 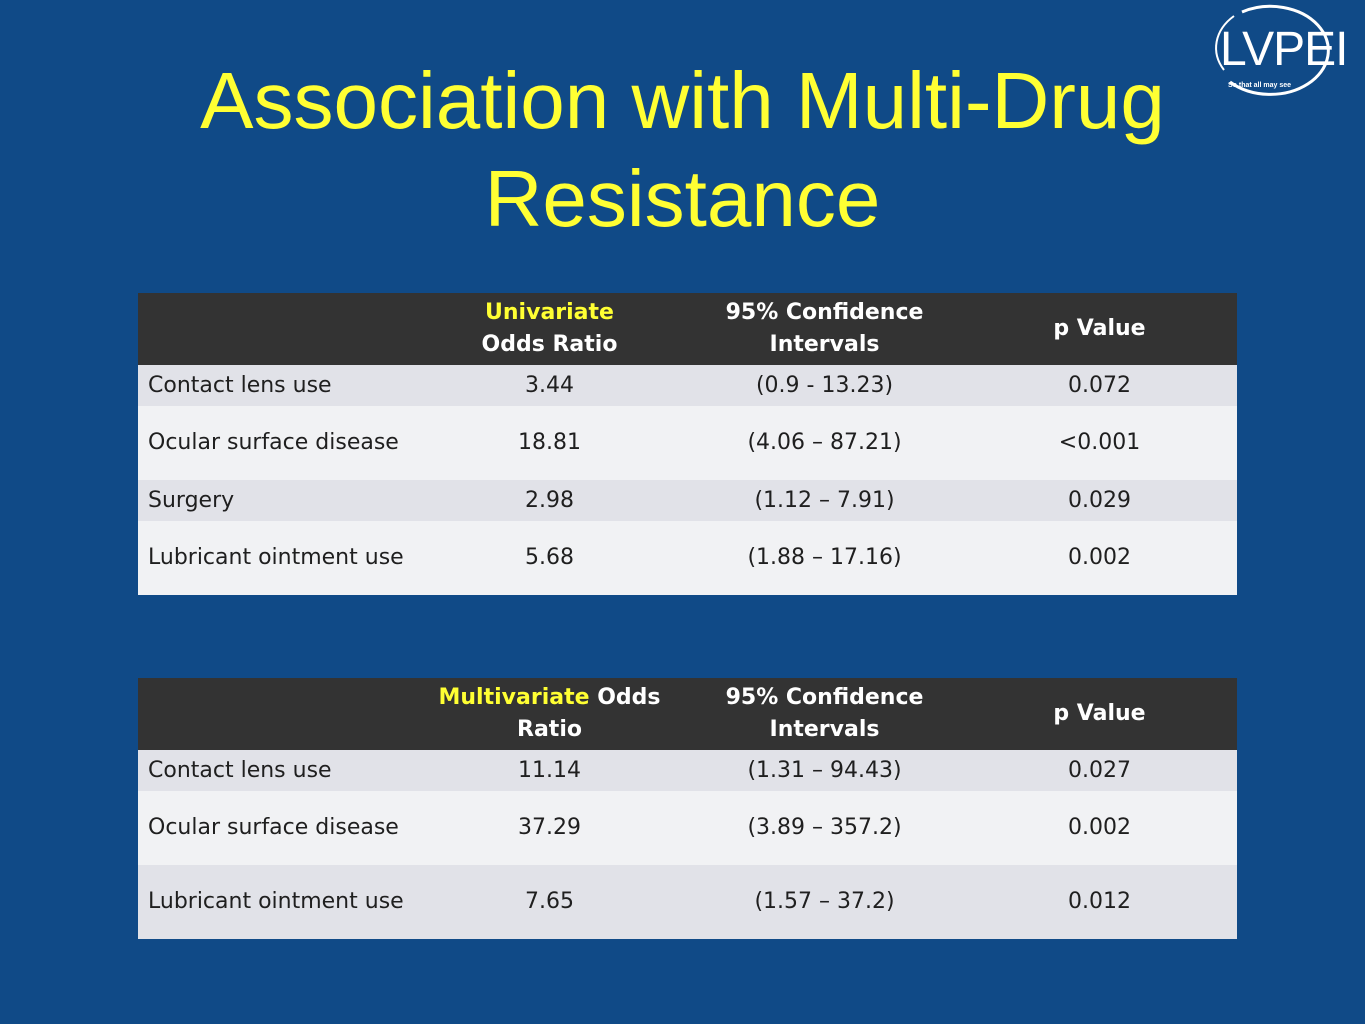 What do you see at coordinates (824, 385) in the screenshot?
I see `ci-cell: (0.9 - 13.23)` at bounding box center [824, 385].